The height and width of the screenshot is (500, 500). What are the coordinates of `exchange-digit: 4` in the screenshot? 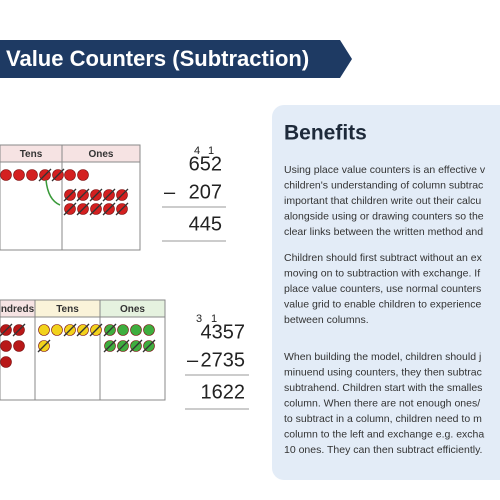 It's located at (197, 151).